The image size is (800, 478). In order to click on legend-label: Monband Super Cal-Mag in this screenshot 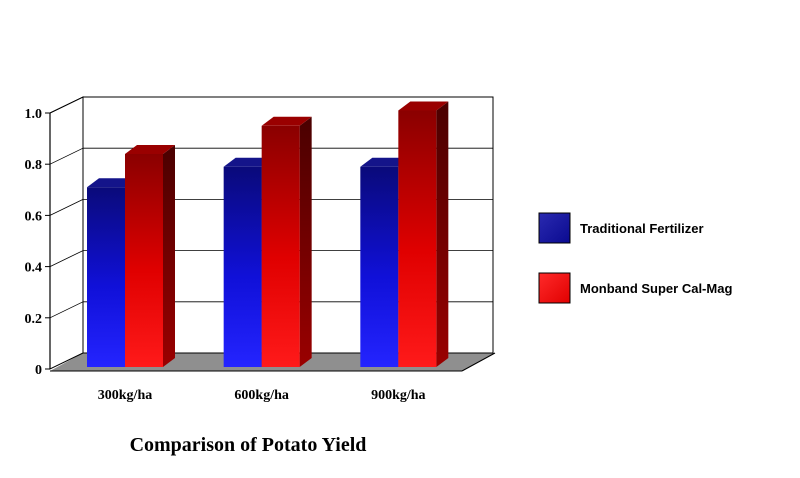, I will do `click(656, 288)`.